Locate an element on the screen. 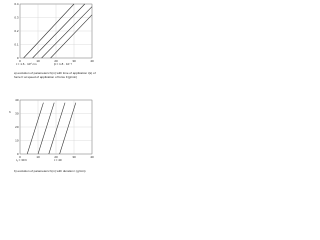 The height and width of the screenshot is (240, 320). y-tick-label: 0.3 is located at coordinates (16, 17).